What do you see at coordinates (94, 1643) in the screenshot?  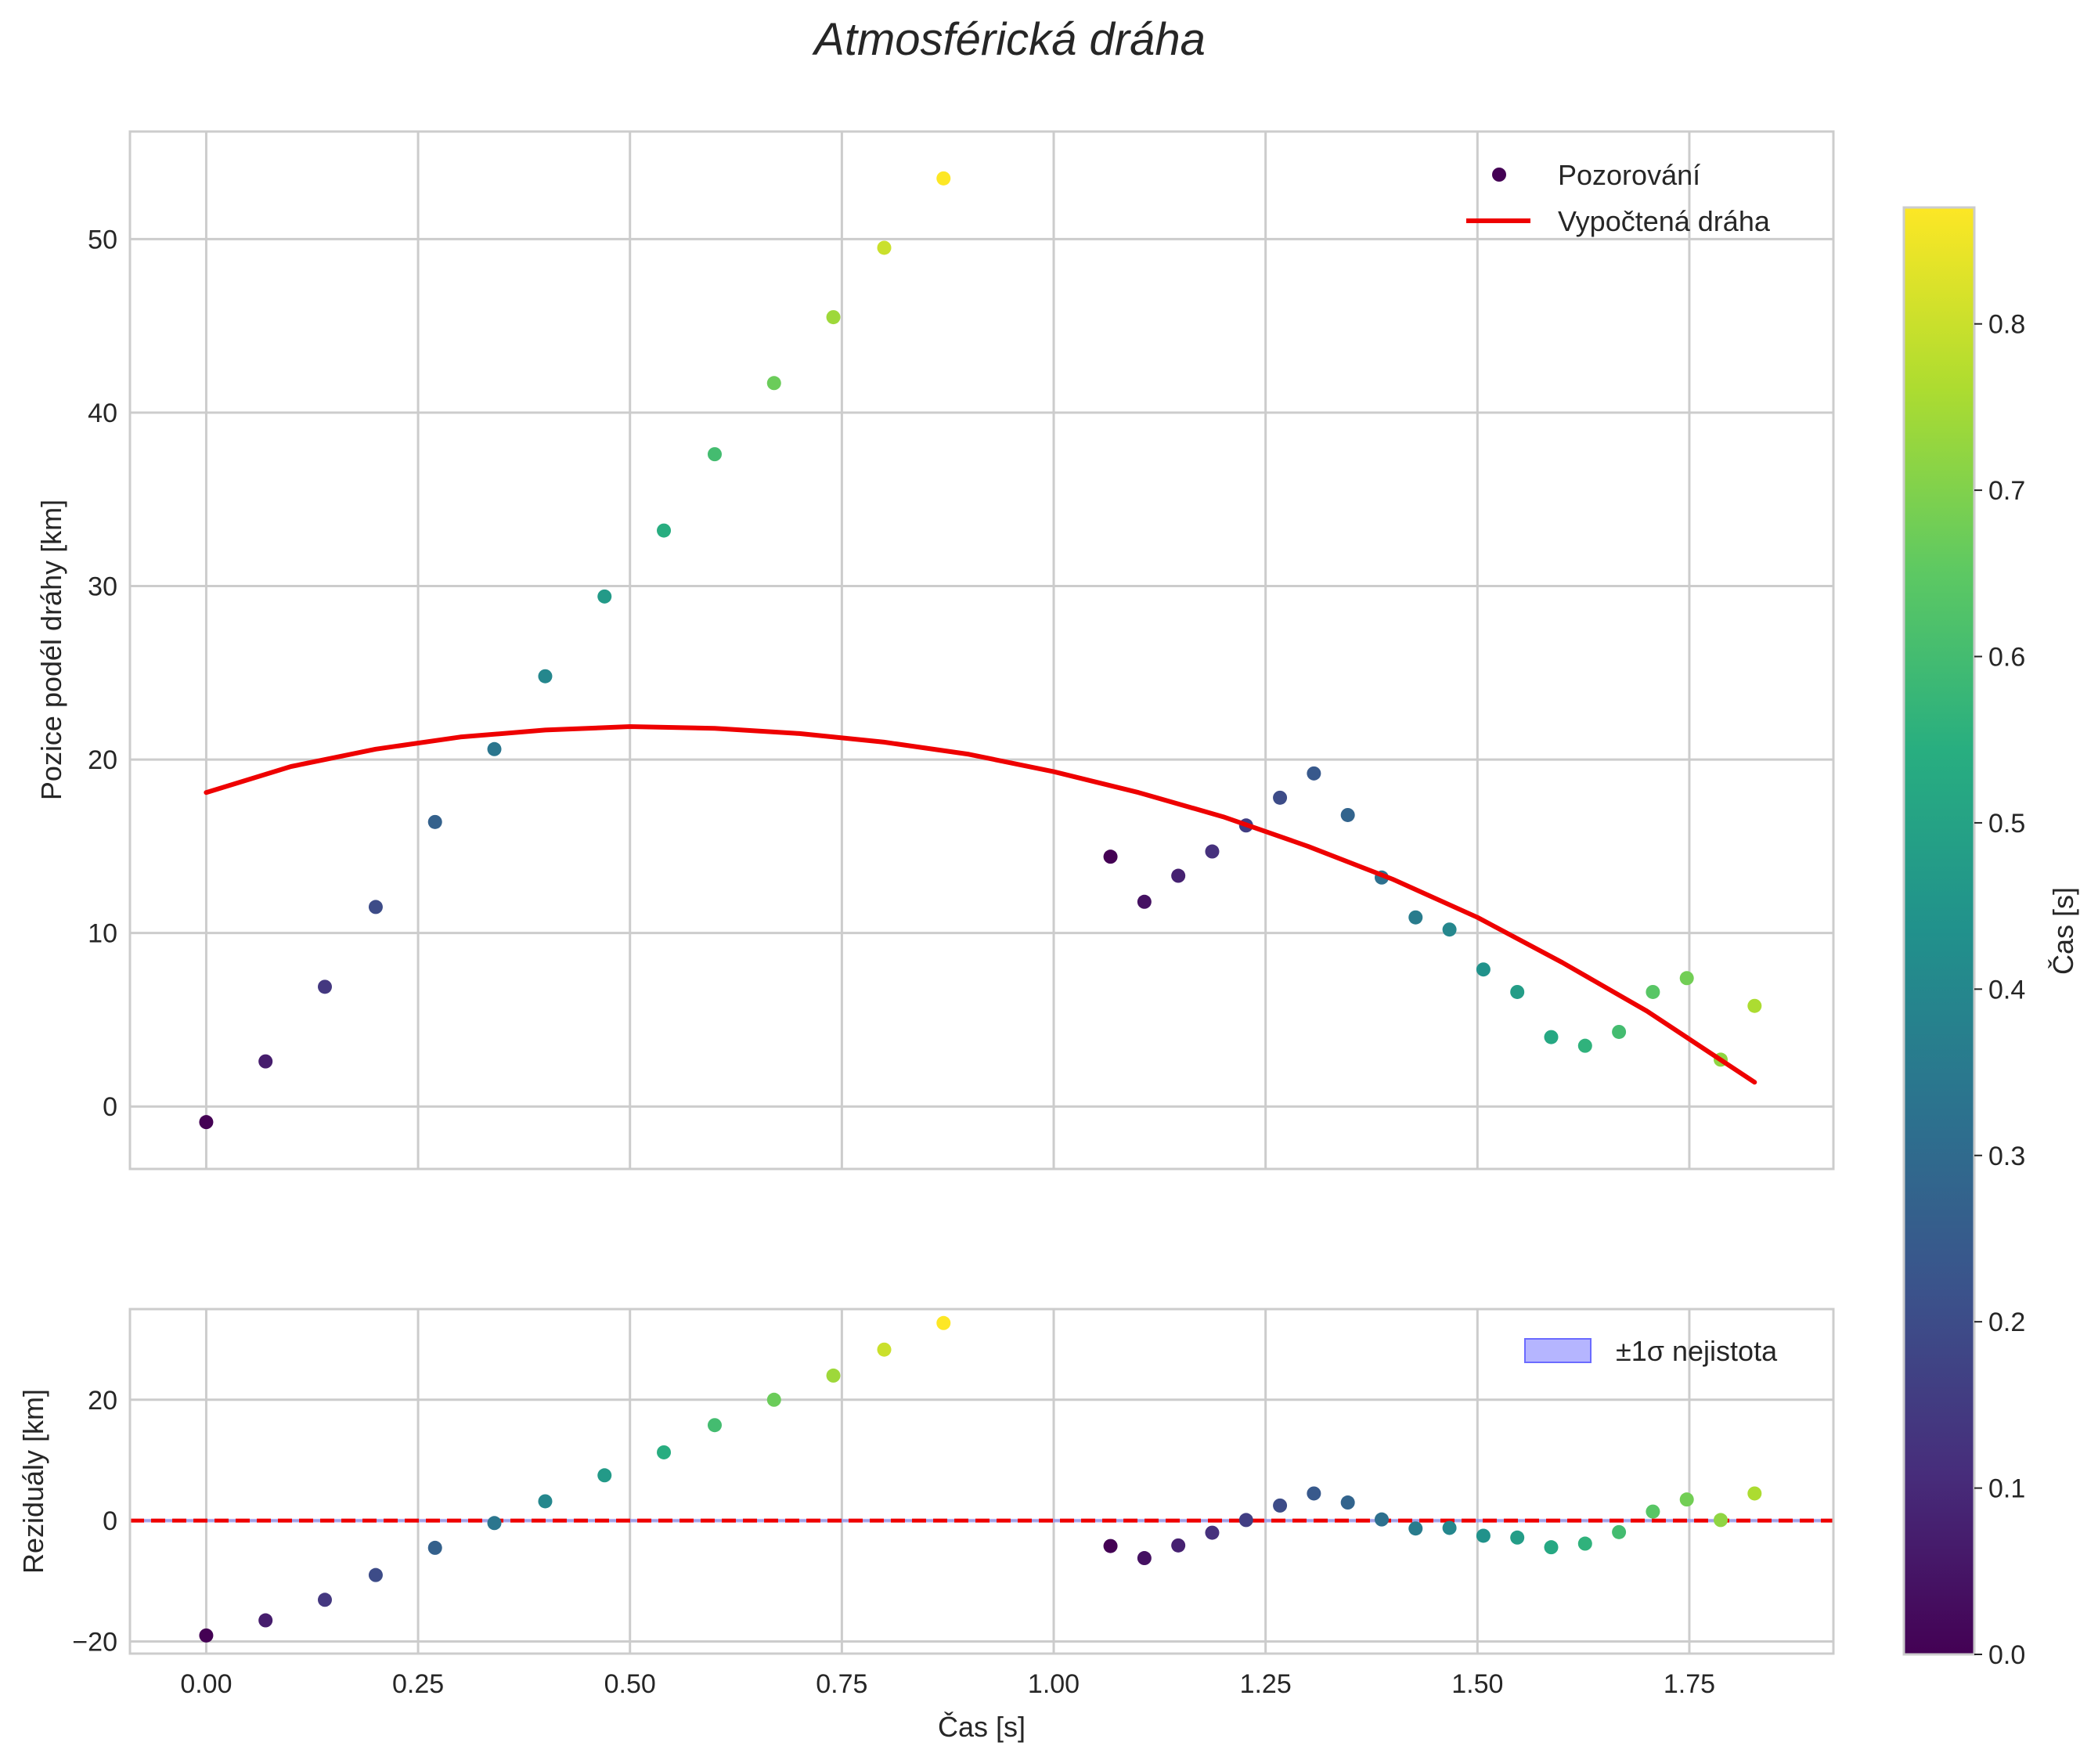 I see `bottom-y-tick-label: −20` at bounding box center [94, 1643].